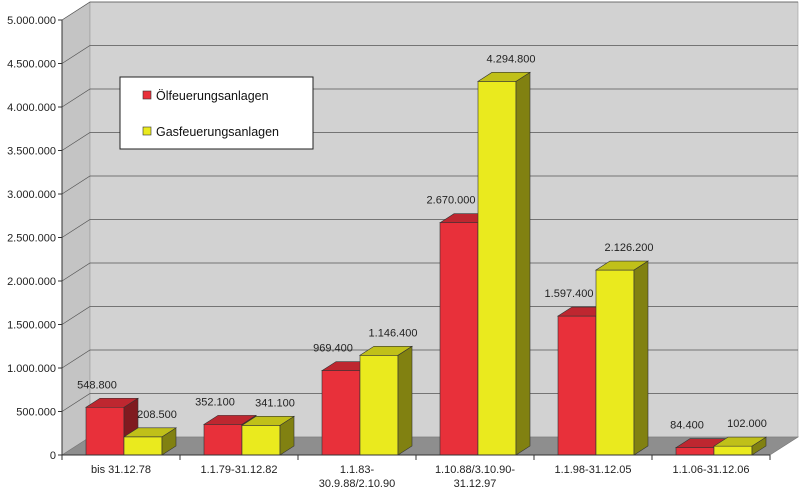 This screenshot has width=800, height=492. I want to click on y-tick-label: 5.000.000, so click(31, 21).